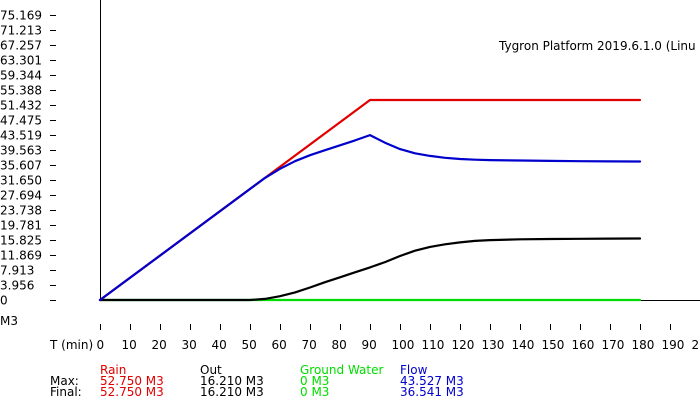 The image size is (700, 400). What do you see at coordinates (613, 345) in the screenshot?
I see `x-tick-label: 170` at bounding box center [613, 345].